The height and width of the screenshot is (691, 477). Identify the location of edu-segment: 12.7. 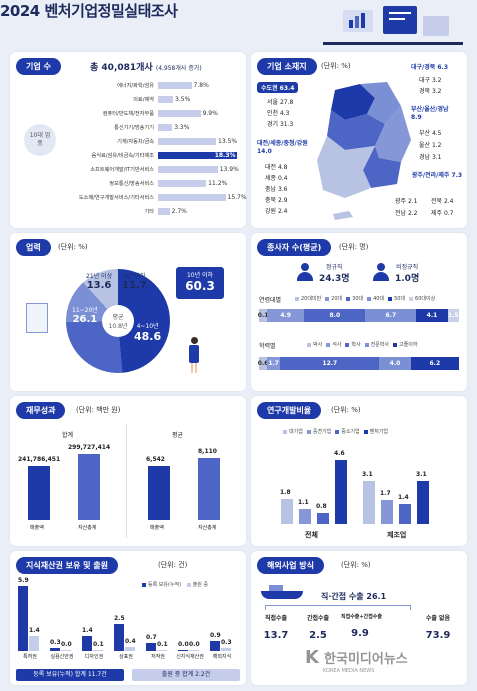
(330, 363).